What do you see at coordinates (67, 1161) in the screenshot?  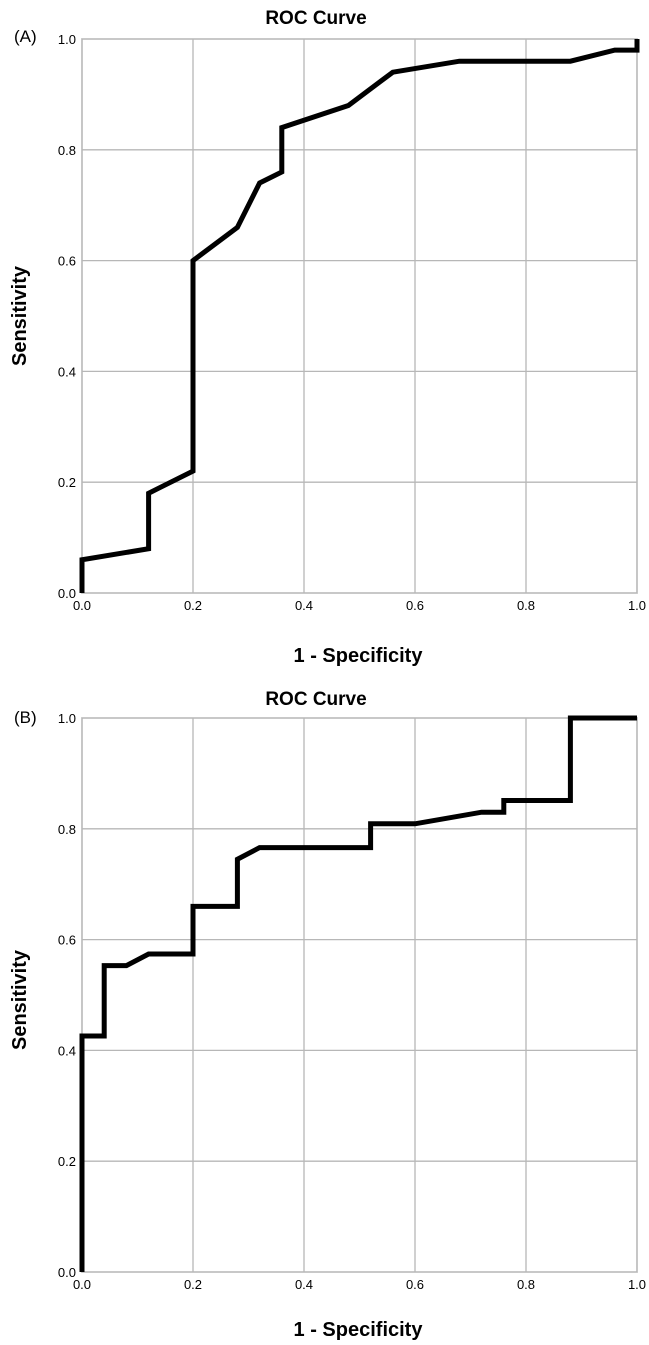 I see `panel-b-y-tick-label: 0.2` at bounding box center [67, 1161].